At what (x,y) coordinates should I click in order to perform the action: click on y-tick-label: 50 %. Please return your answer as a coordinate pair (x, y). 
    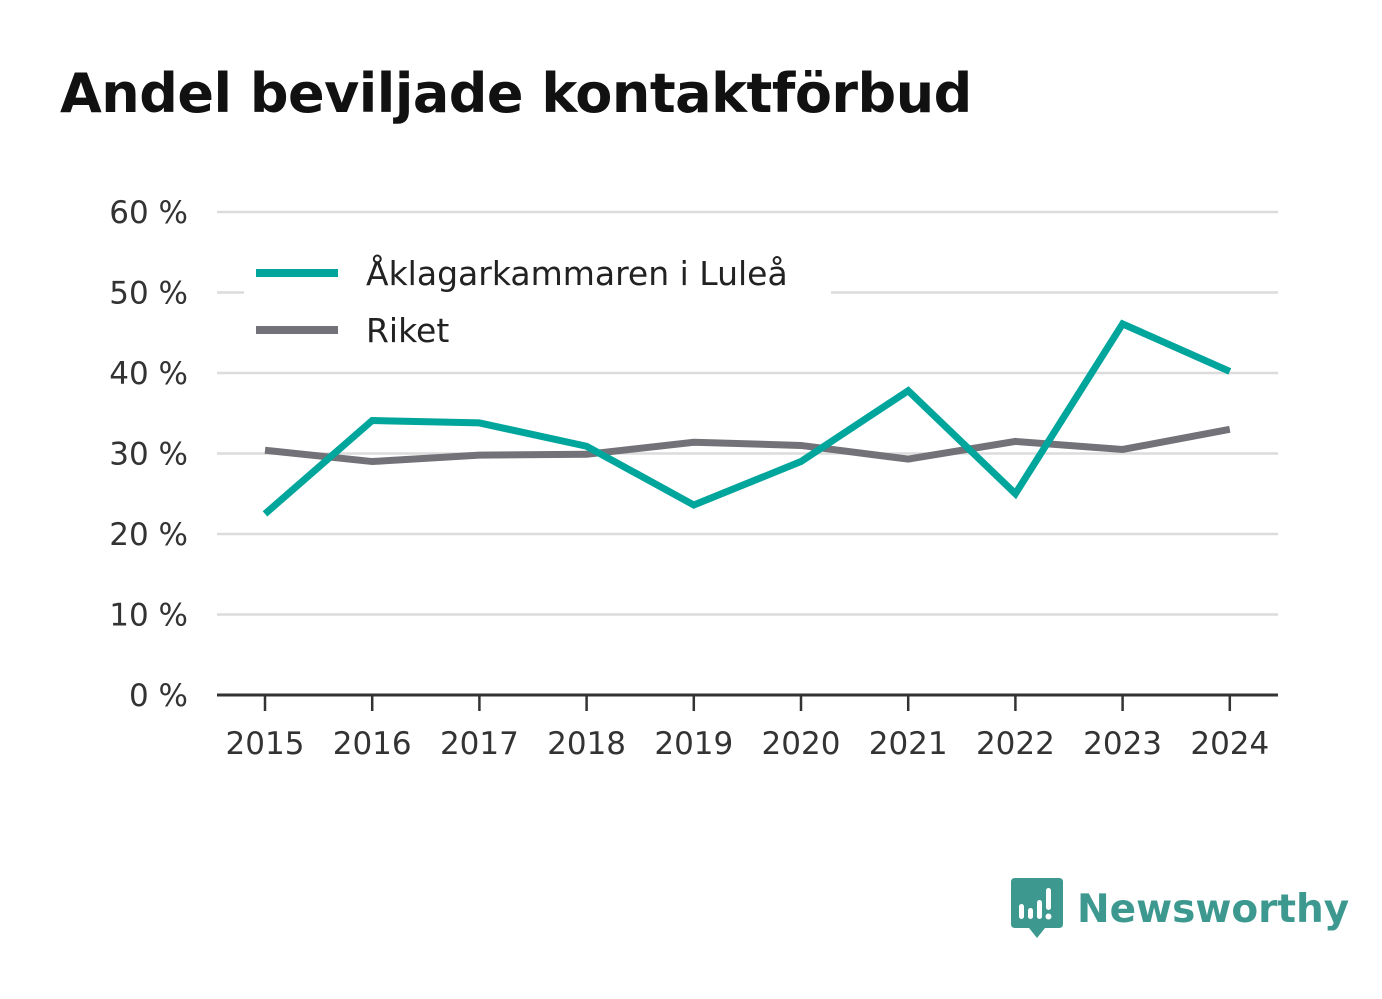
    Looking at the image, I should click on (148, 294).